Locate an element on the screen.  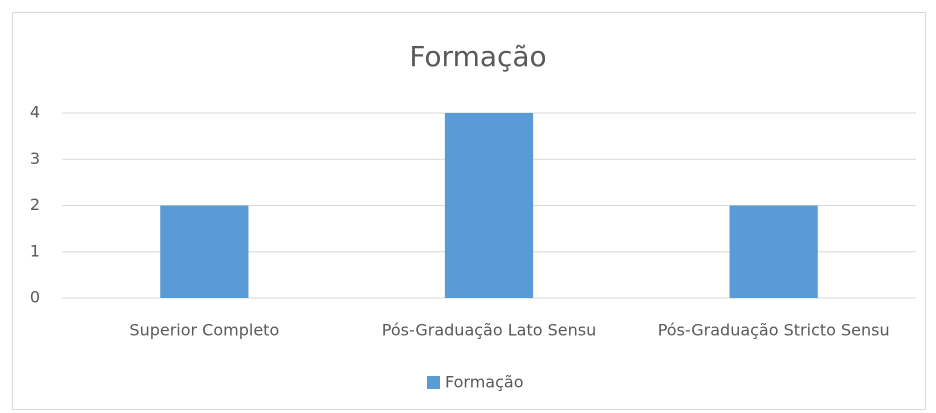
y-tick-label: 2 is located at coordinates (35, 204).